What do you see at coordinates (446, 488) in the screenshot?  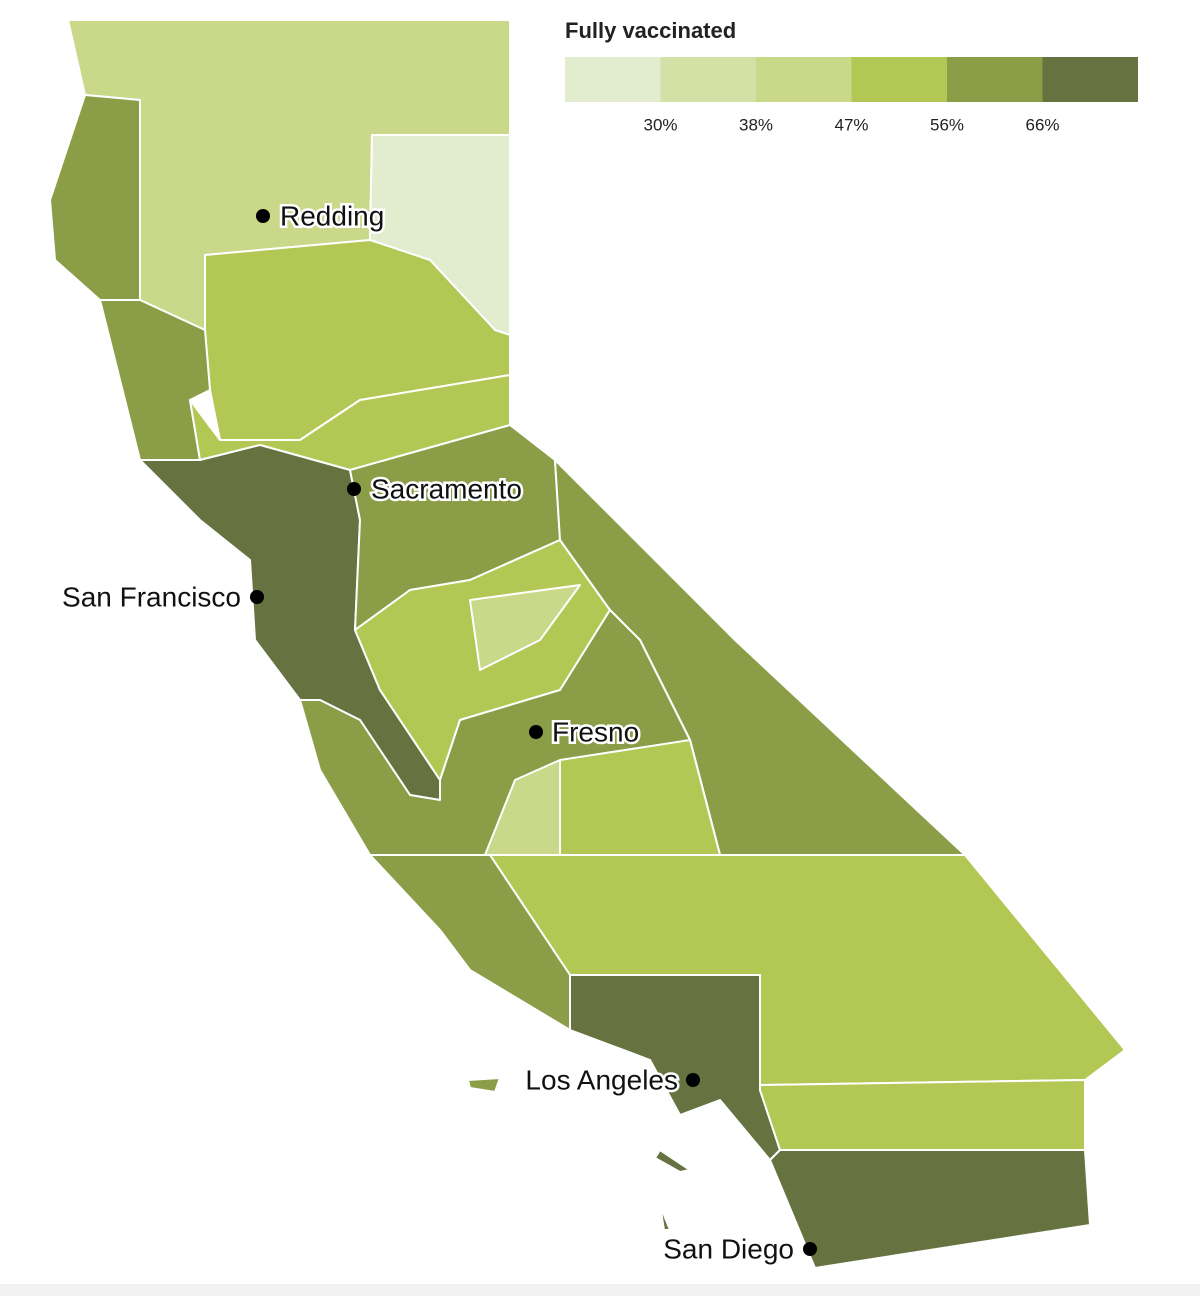 I see `city-label: Sacramento` at bounding box center [446, 488].